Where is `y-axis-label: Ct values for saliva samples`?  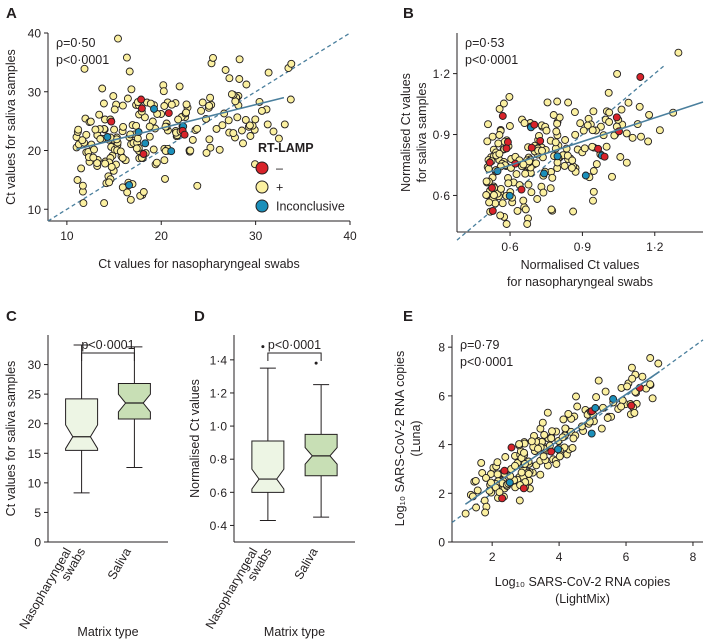
y-axis-label: Ct values for saliva samples is located at coordinates (11, 439).